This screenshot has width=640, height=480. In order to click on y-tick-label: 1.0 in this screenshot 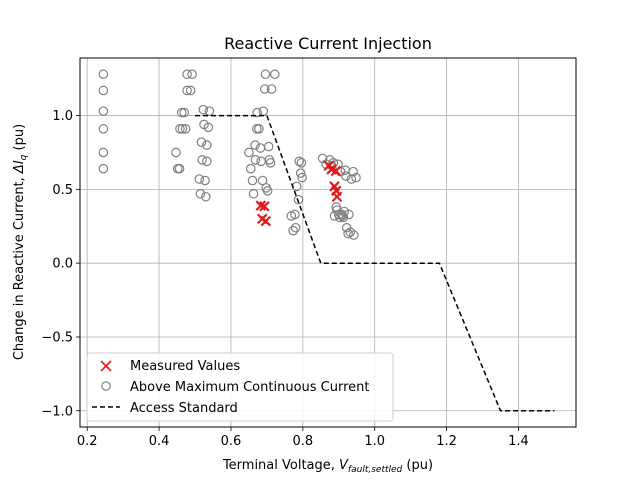, I will do `click(62, 116)`.